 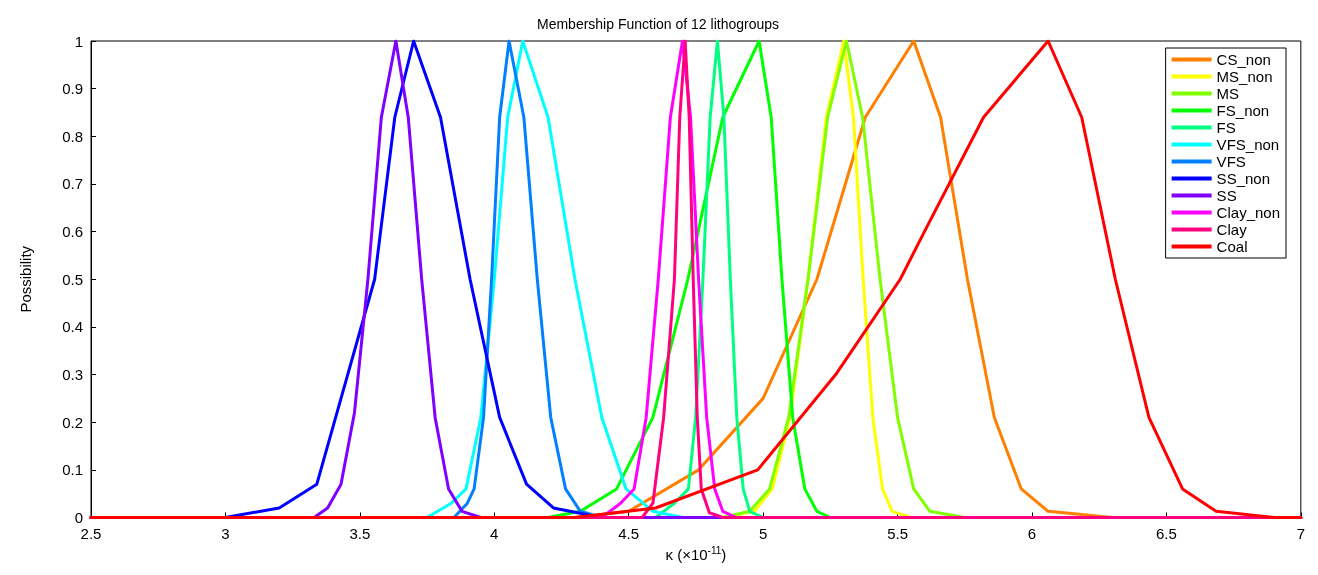 What do you see at coordinates (78, 41) in the screenshot?
I see `y-tick-label: 1` at bounding box center [78, 41].